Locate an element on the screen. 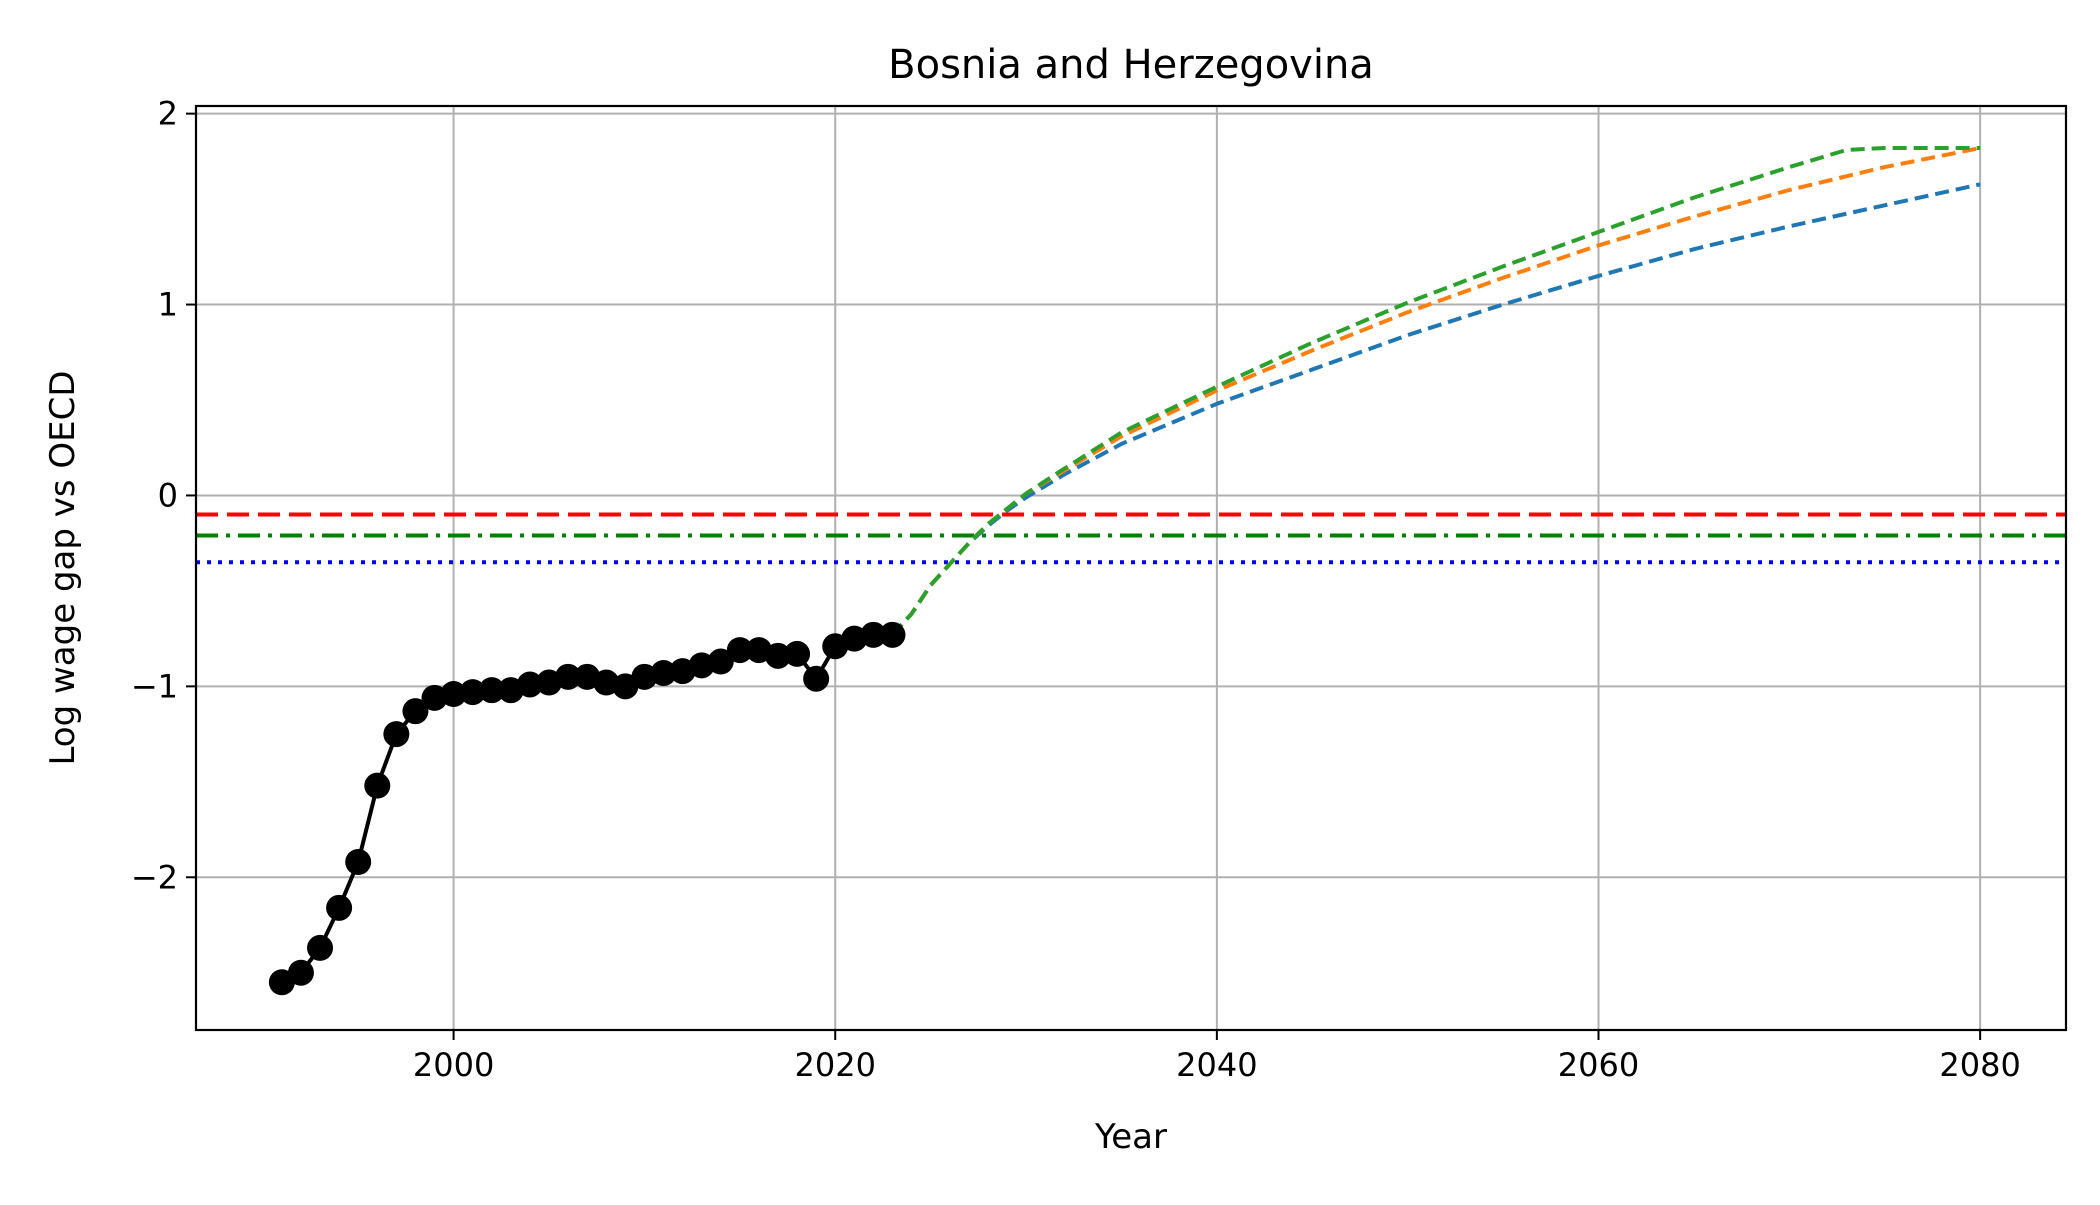  x-tick-label: 2040 is located at coordinates (1216, 1065).